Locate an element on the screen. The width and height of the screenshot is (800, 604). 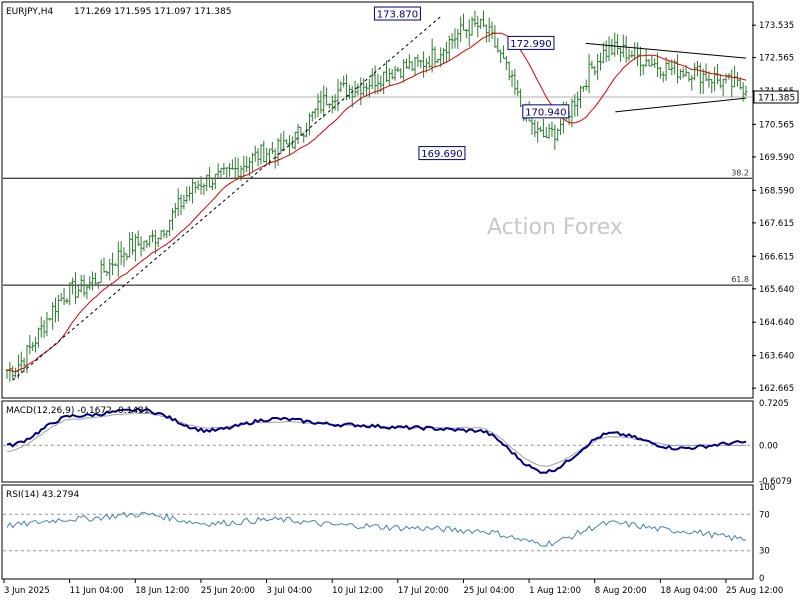
price-axis-label: 164.640 is located at coordinates (776, 323).